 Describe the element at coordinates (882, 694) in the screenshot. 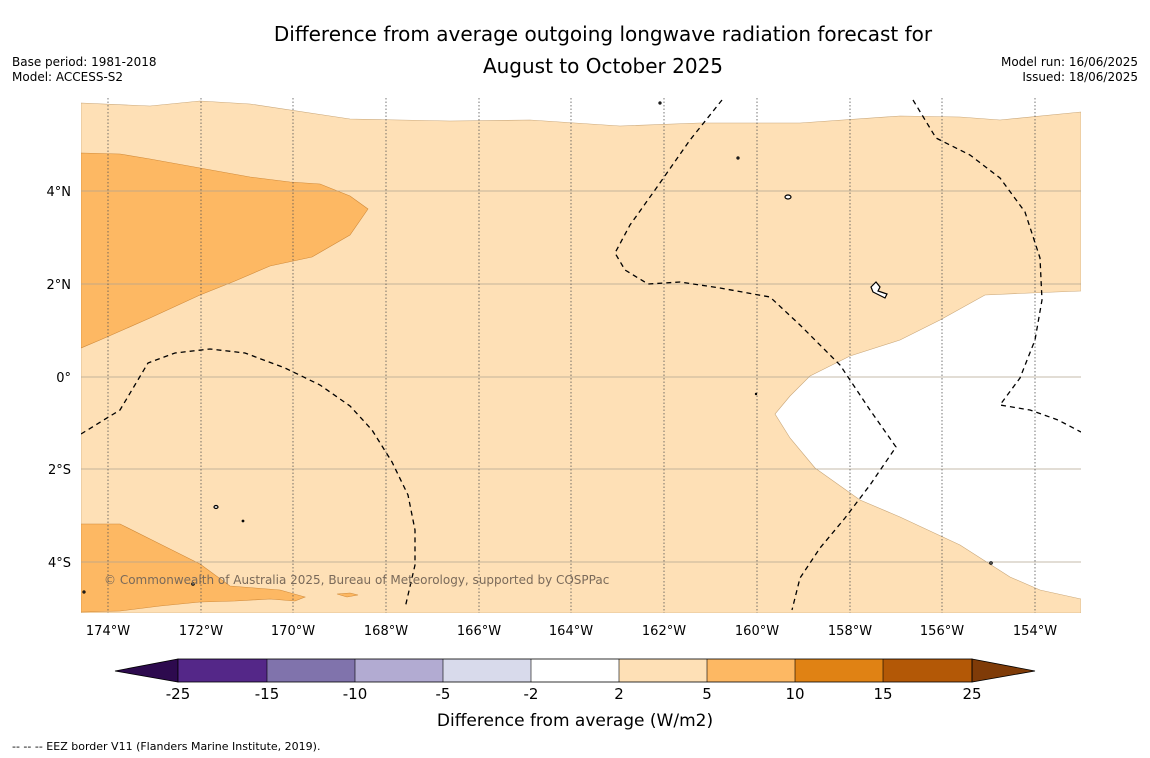

I see `colorbar-tick: 15` at that location.